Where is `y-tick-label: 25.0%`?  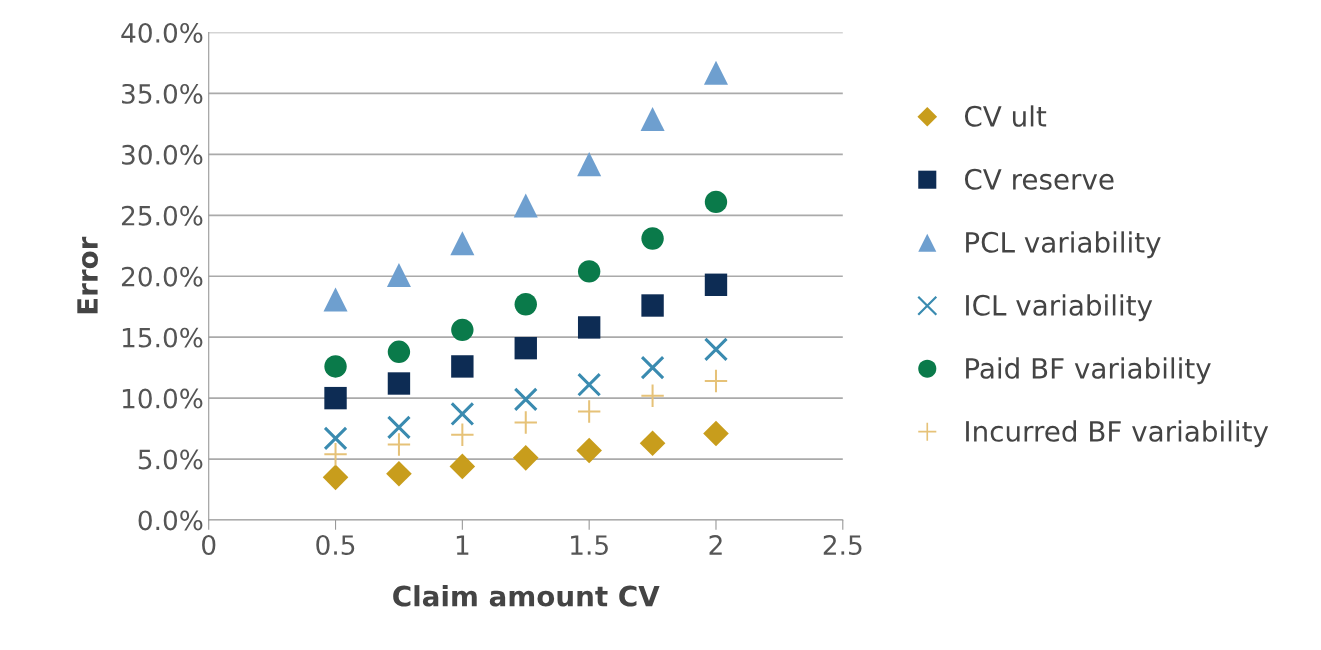 y-tick-label: 25.0% is located at coordinates (162, 215).